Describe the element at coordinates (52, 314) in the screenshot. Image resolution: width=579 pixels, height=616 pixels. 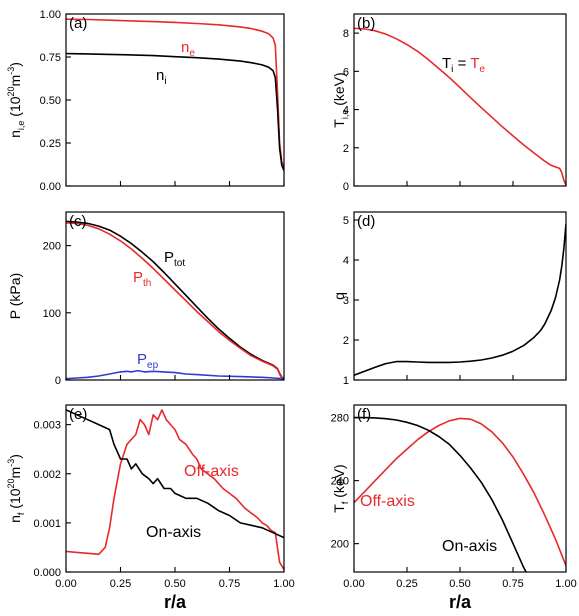
I see `y-tick-label-c: 100` at that location.